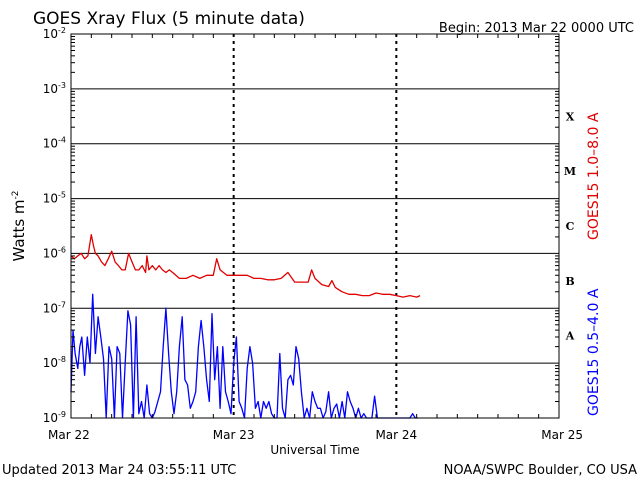 The width and height of the screenshot is (640, 480). What do you see at coordinates (54, 88) in the screenshot?
I see `y-tick-label: 10⁻³` at bounding box center [54, 88].